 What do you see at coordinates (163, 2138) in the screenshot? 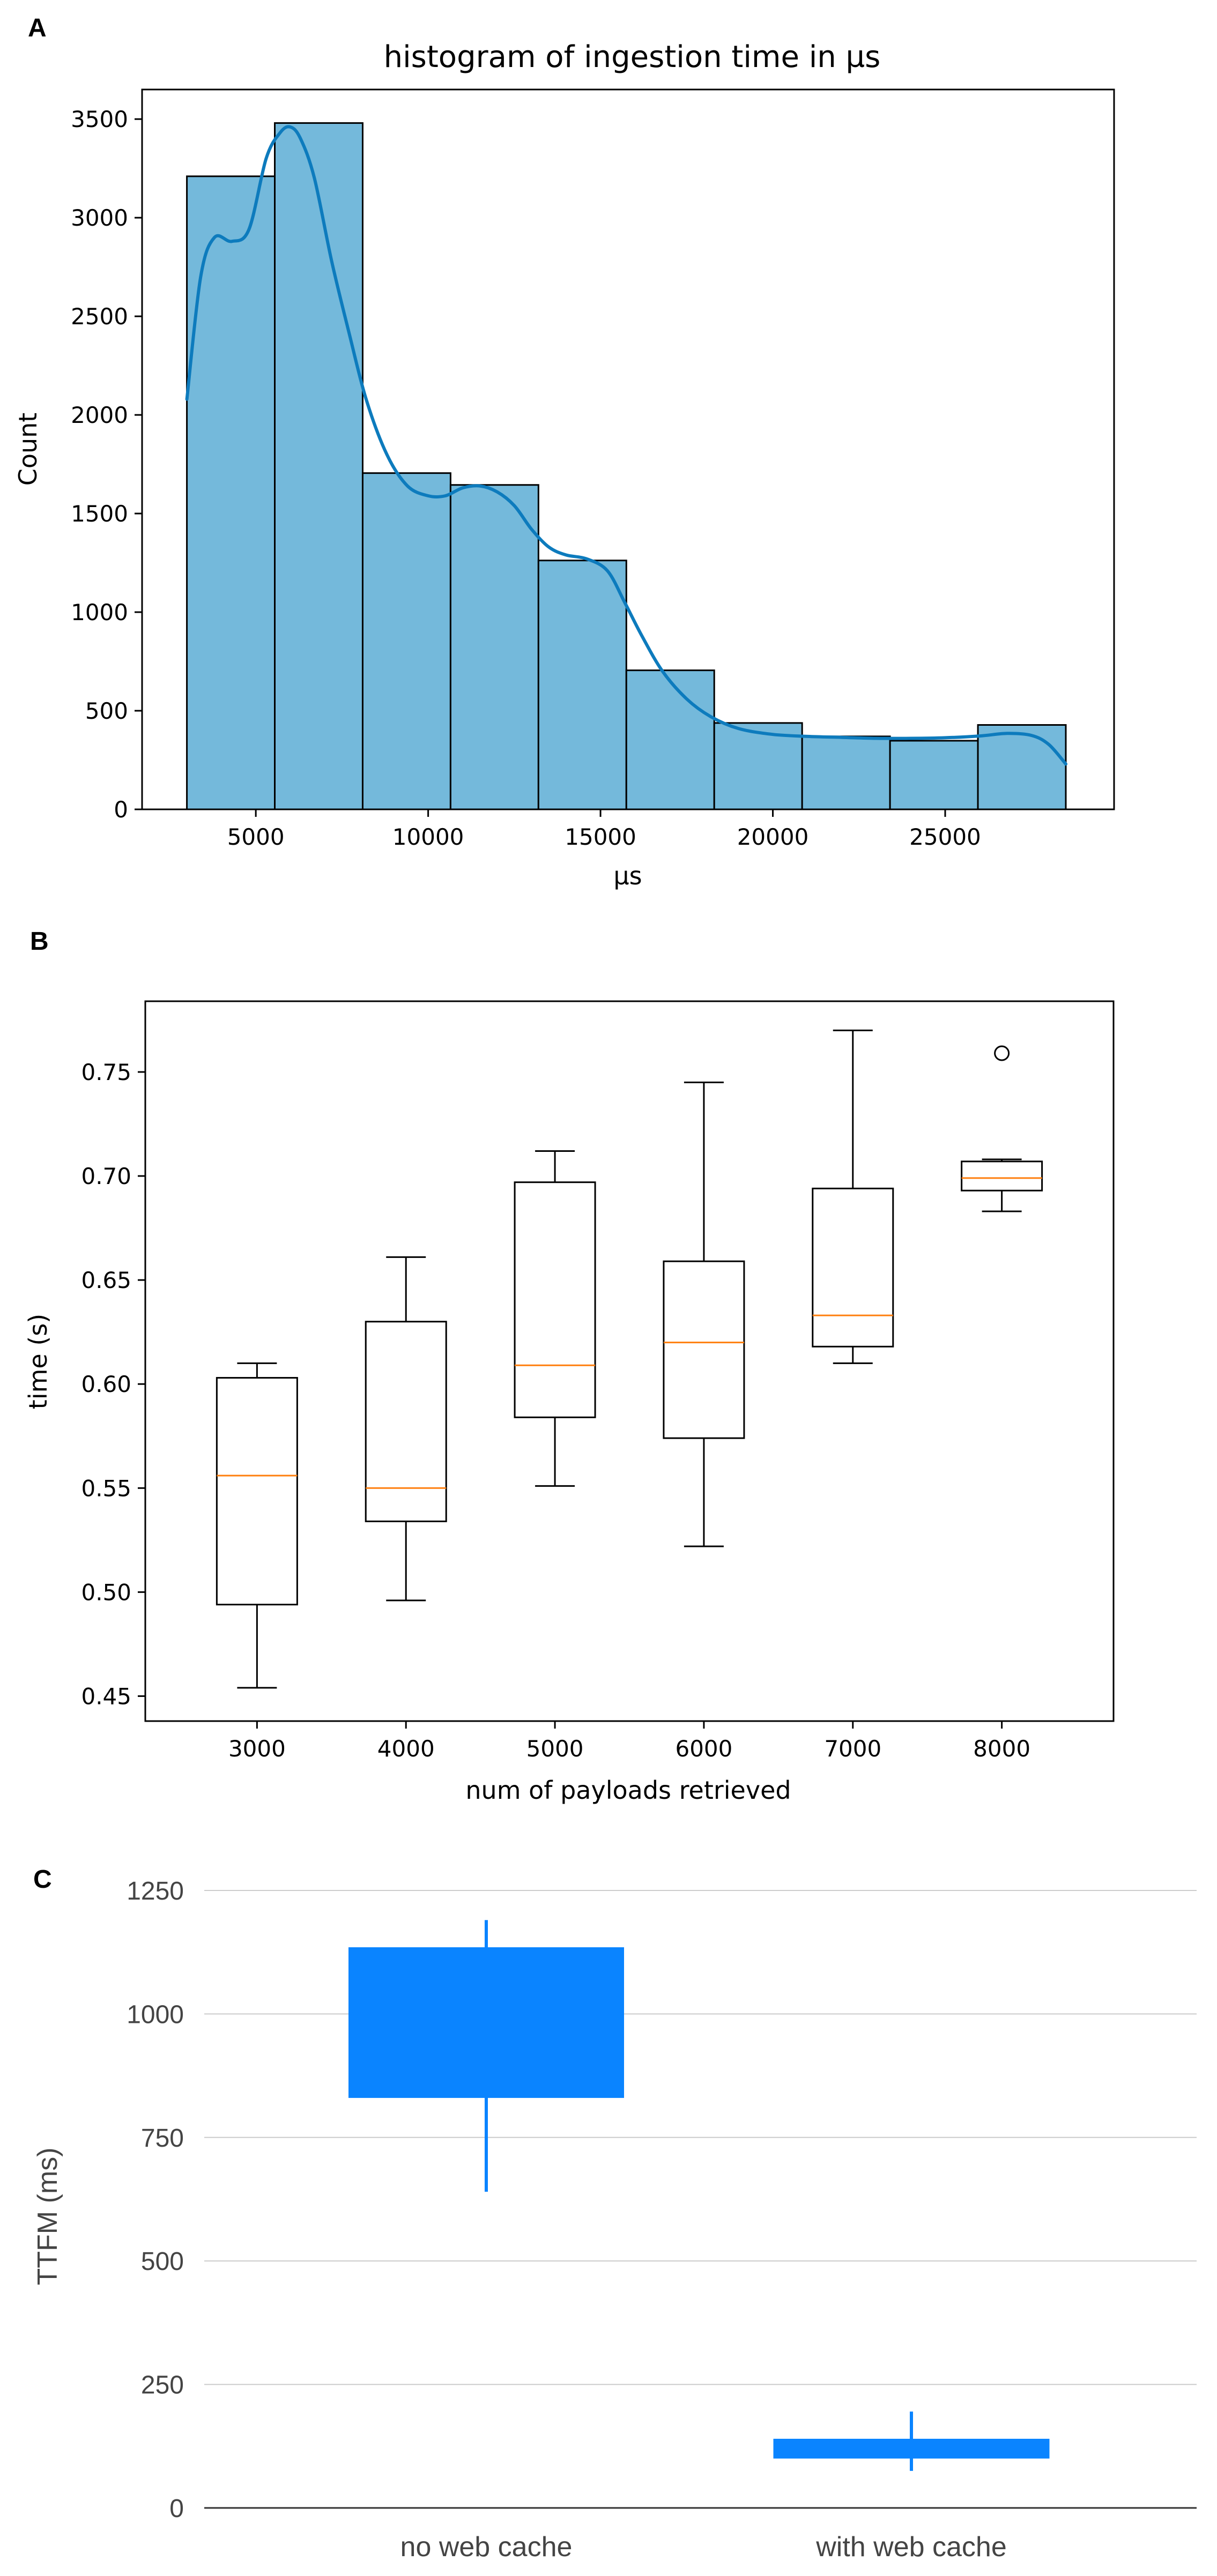
I see `y-tick-label: 750` at bounding box center [163, 2138].